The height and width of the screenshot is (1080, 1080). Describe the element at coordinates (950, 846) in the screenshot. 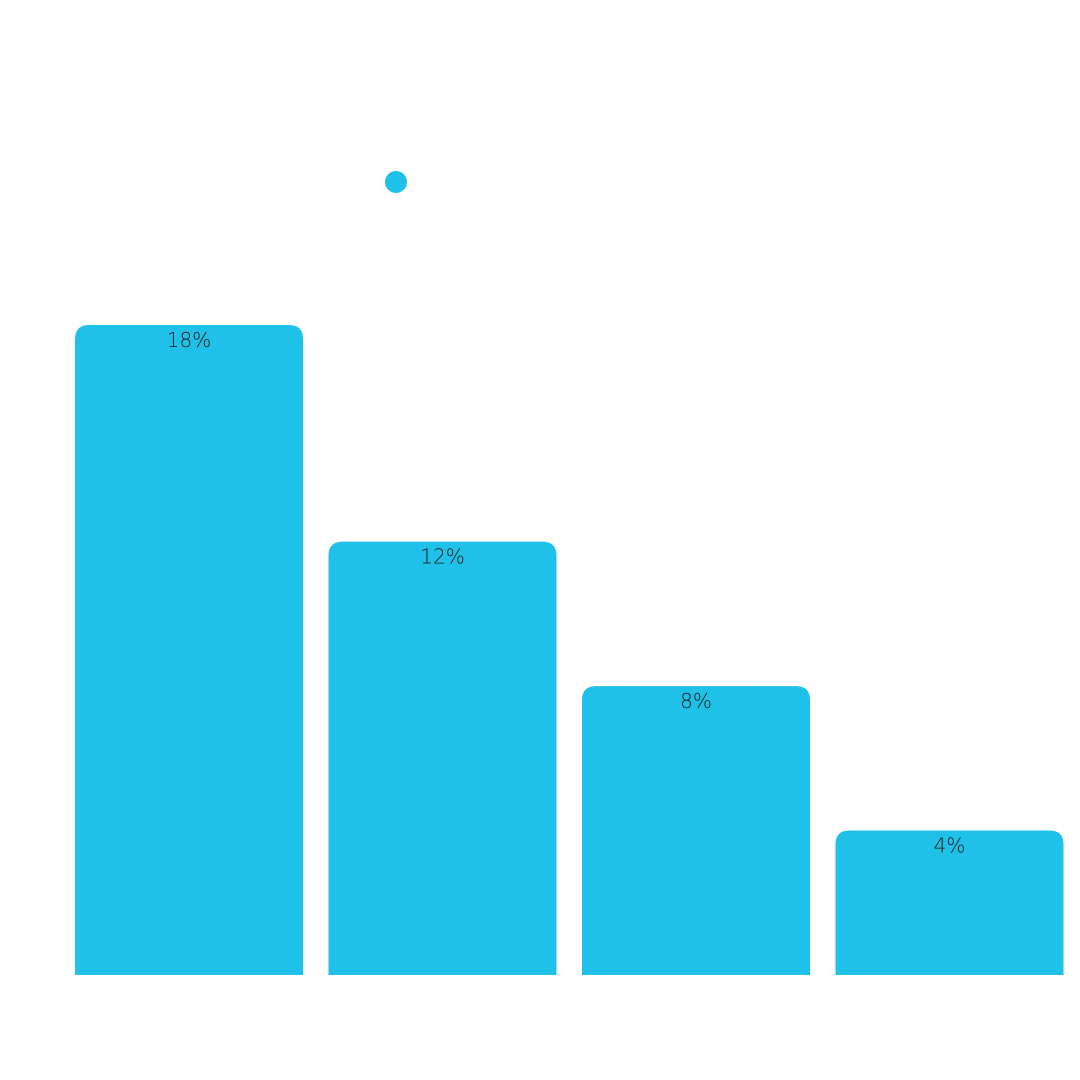

I see `bar-value-label-4: 4%` at that location.